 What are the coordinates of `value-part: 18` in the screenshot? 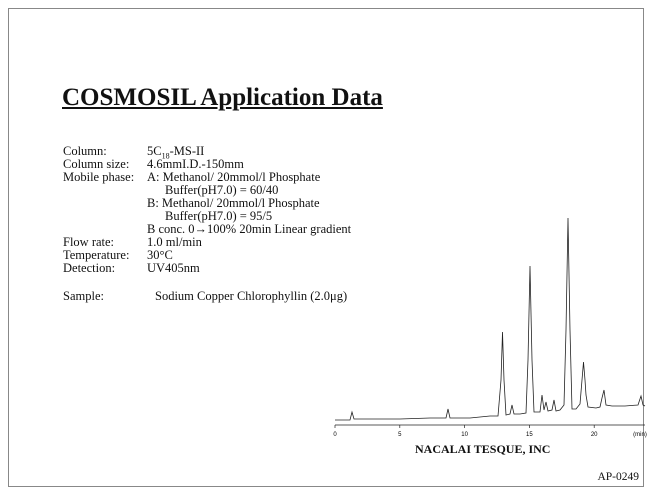 It's located at (165, 156).